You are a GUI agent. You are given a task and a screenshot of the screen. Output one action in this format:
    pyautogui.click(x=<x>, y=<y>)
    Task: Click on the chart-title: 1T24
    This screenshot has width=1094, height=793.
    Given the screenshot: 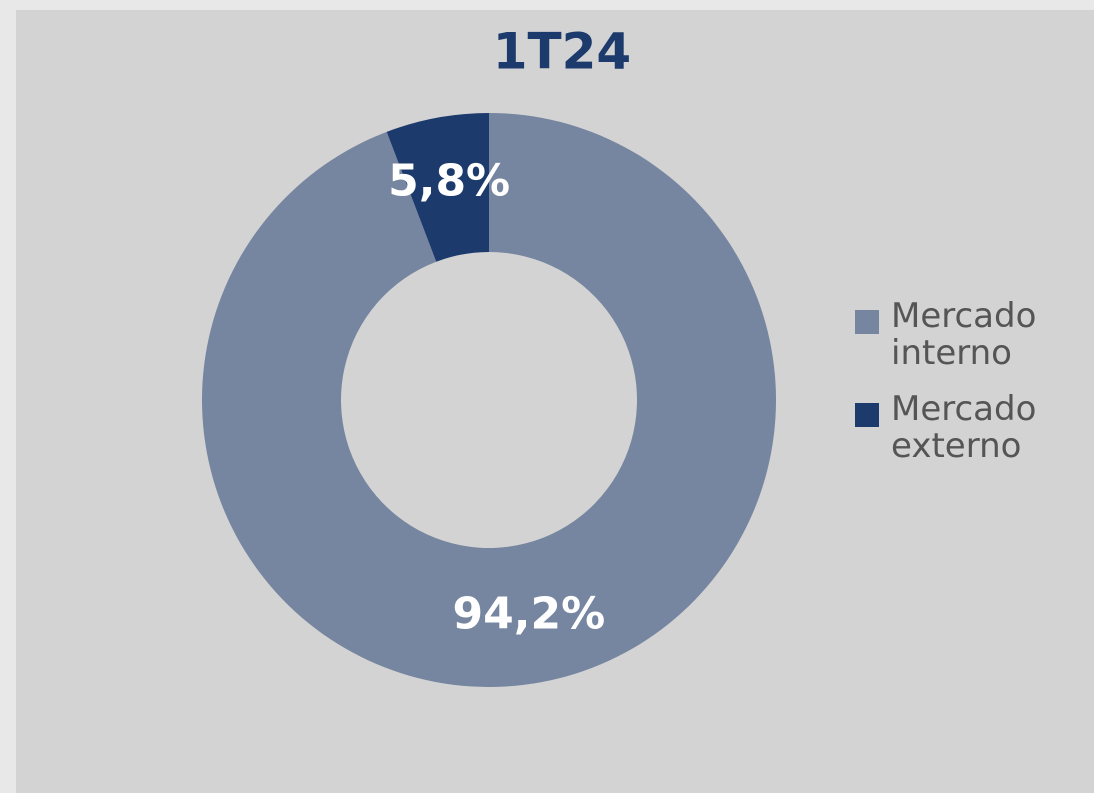 What is the action you would take?
    pyautogui.click(x=562, y=52)
    